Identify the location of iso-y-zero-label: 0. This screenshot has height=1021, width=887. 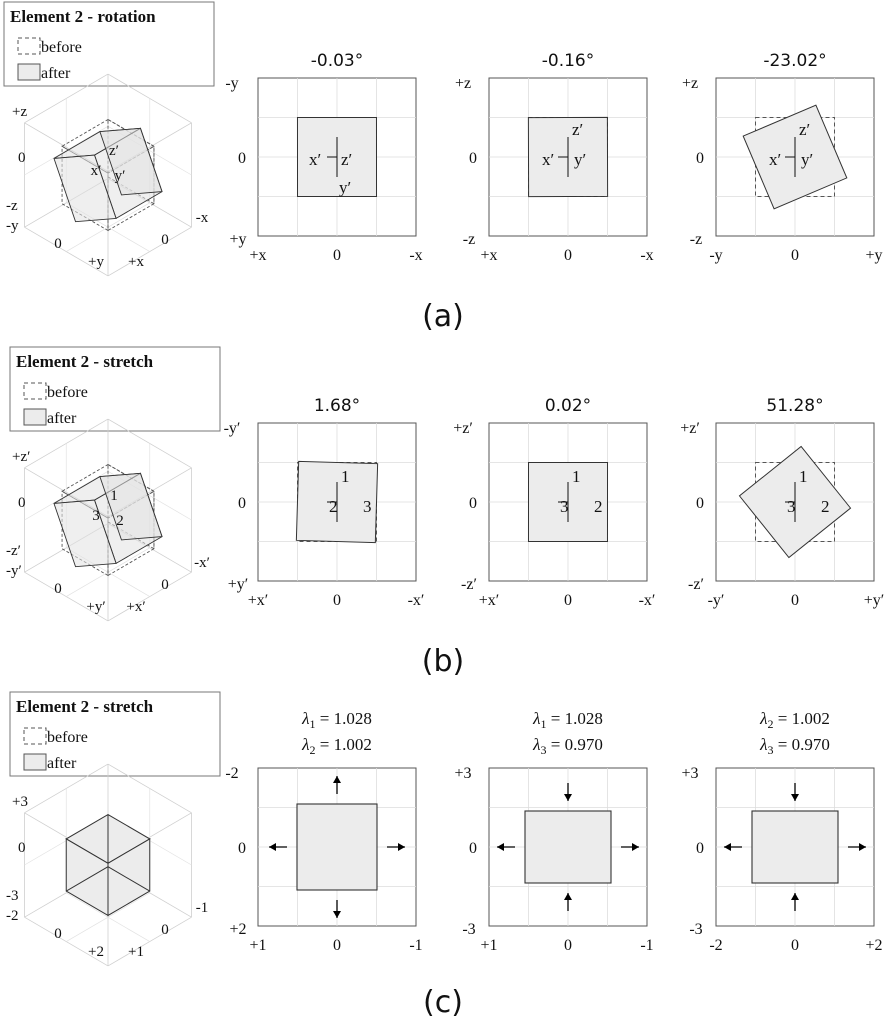
(58, 589).